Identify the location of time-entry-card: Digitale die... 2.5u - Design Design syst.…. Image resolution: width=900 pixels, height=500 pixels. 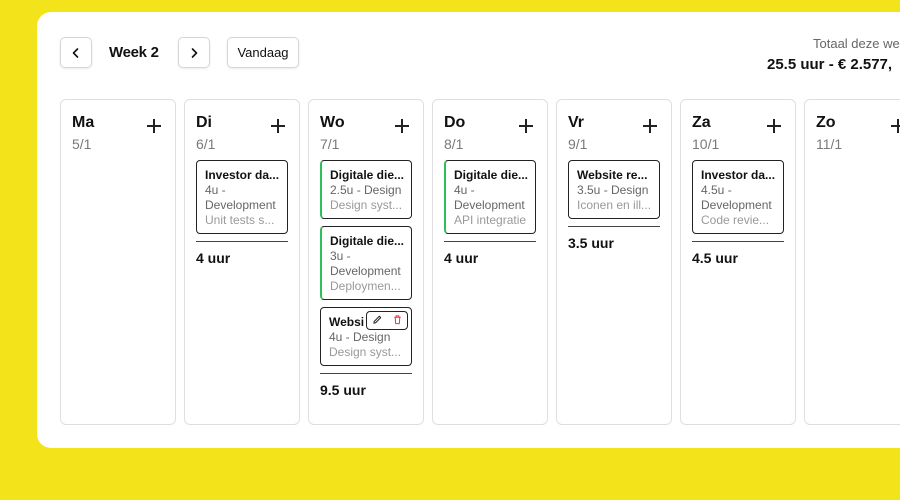
(366, 189).